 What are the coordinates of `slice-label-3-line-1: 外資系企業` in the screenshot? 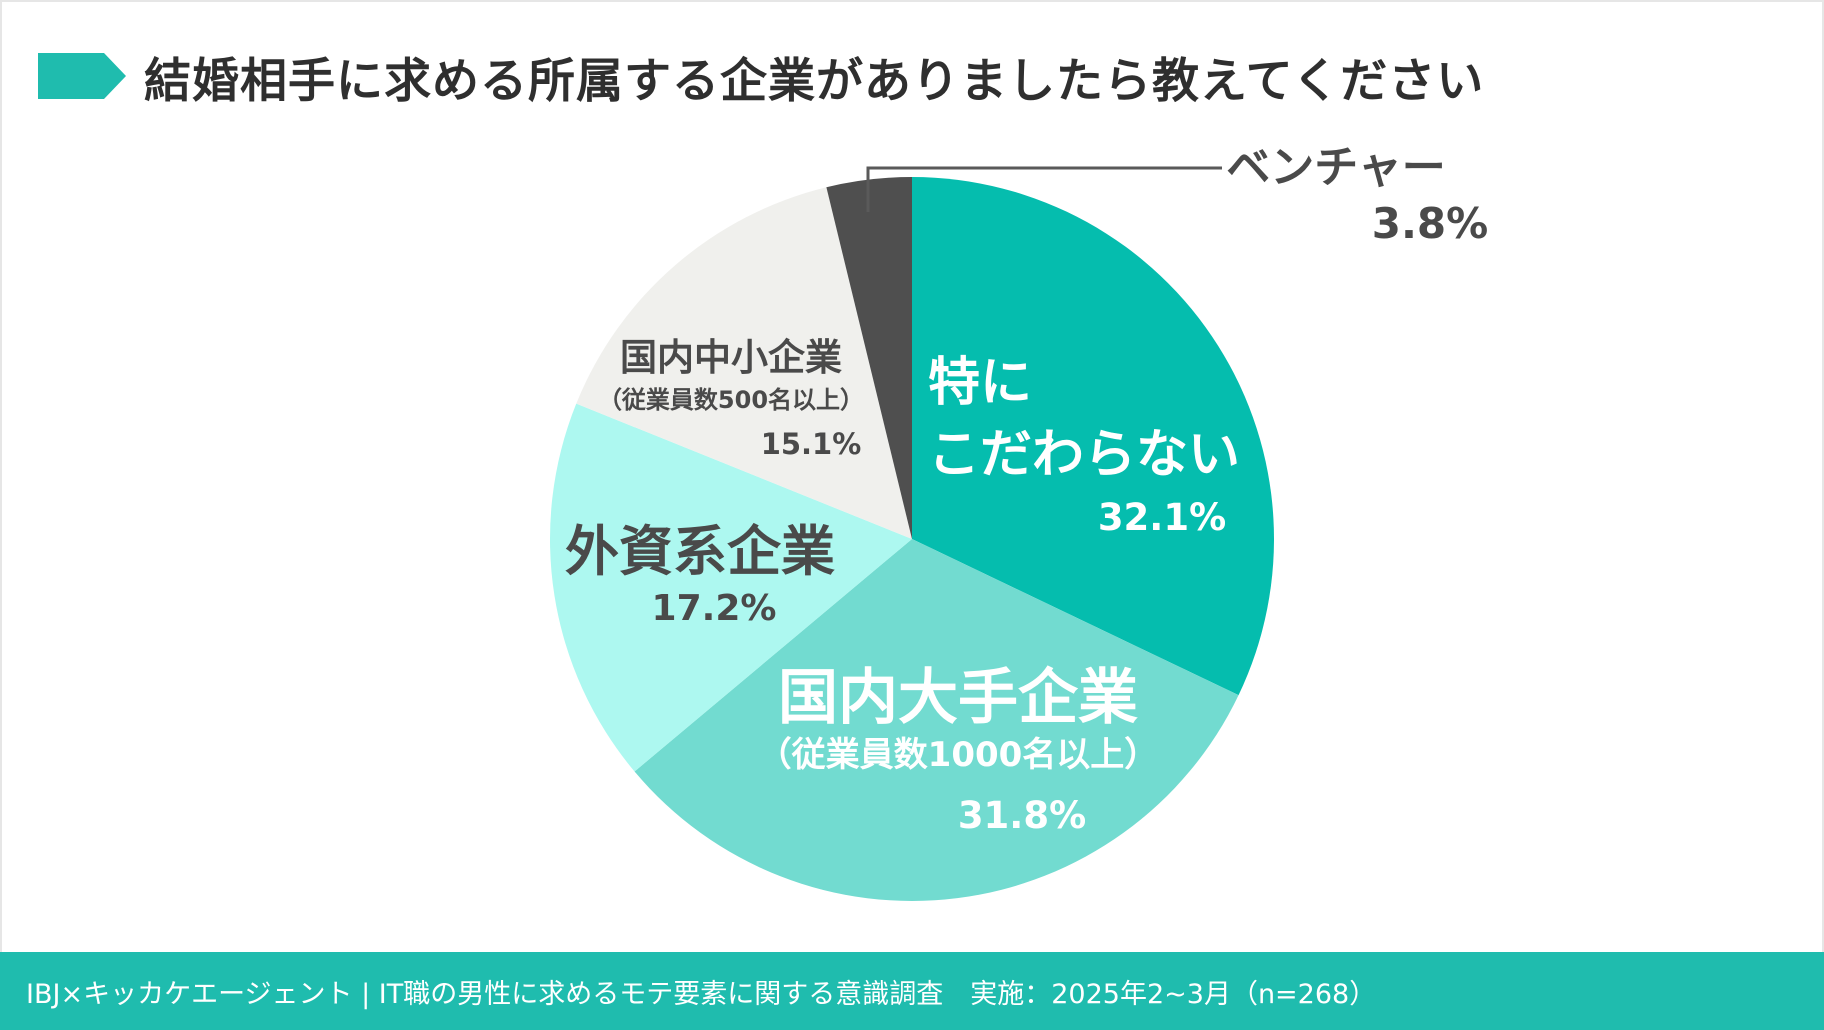 It's located at (700, 551).